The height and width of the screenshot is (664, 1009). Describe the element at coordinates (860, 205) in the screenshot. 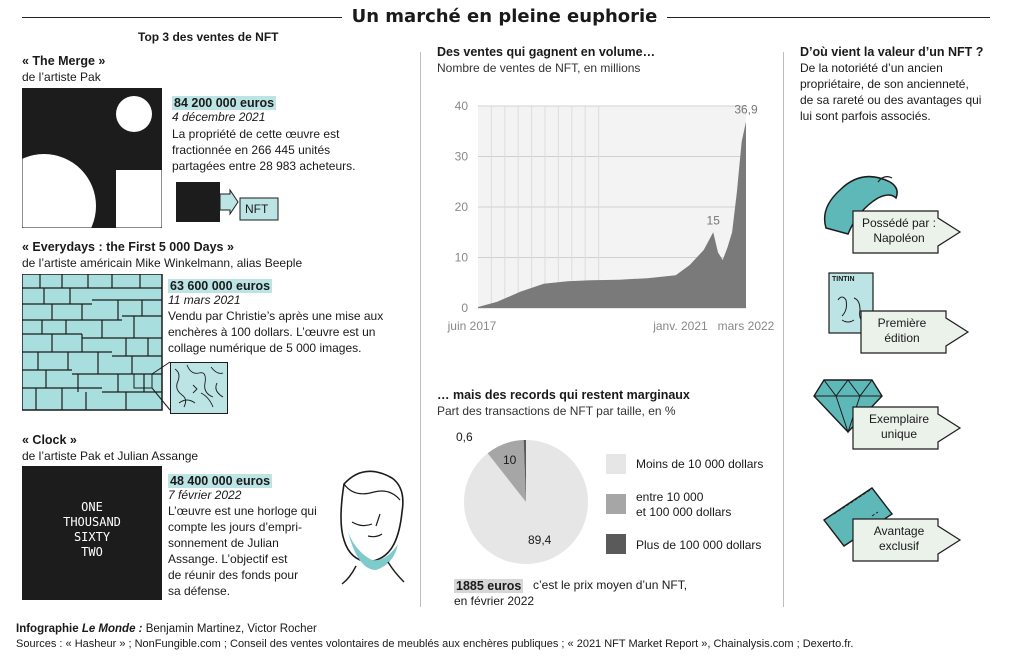

I see `bicorne-hat-icon` at that location.